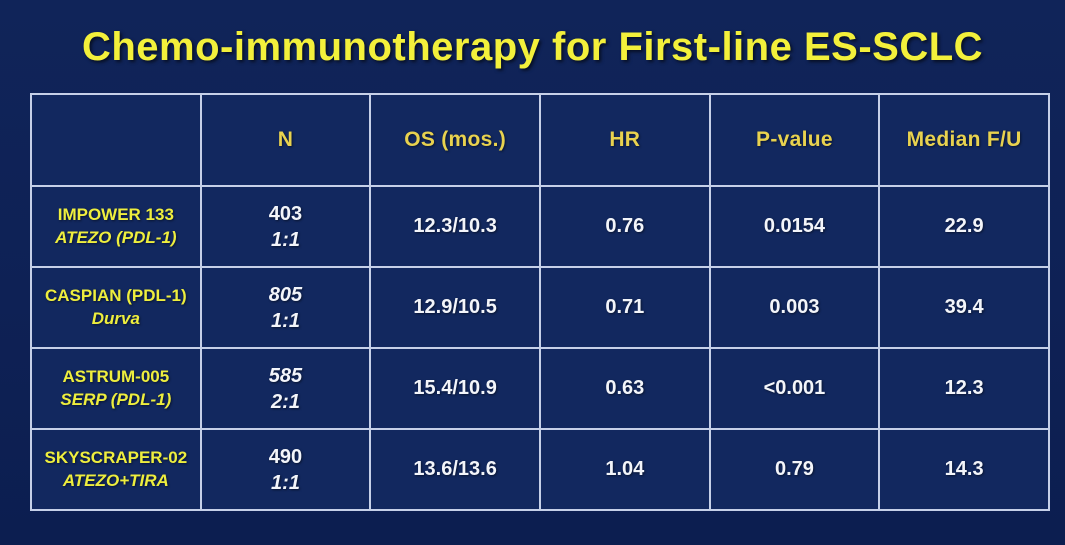 Image resolution: width=1065 pixels, height=545 pixels. What do you see at coordinates (624, 469) in the screenshot?
I see `hr-cell: 1.04` at bounding box center [624, 469].